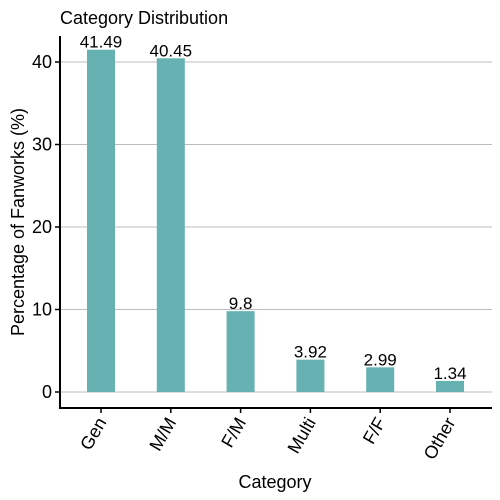  Describe the element at coordinates (267, 435) in the screenshot. I see `x-axis-ticks: Gen M/M F/M Multi F/F Other` at that location.